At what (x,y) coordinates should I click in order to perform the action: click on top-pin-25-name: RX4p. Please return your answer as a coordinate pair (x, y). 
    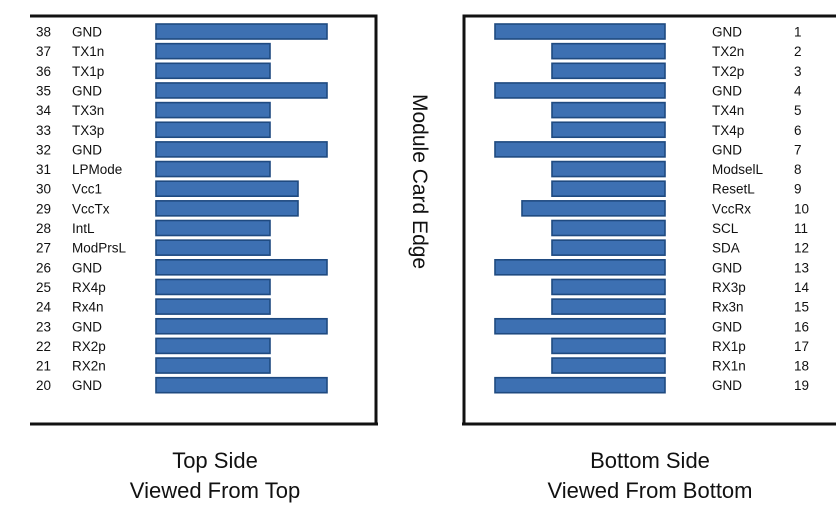
    Looking at the image, I should click on (89, 287).